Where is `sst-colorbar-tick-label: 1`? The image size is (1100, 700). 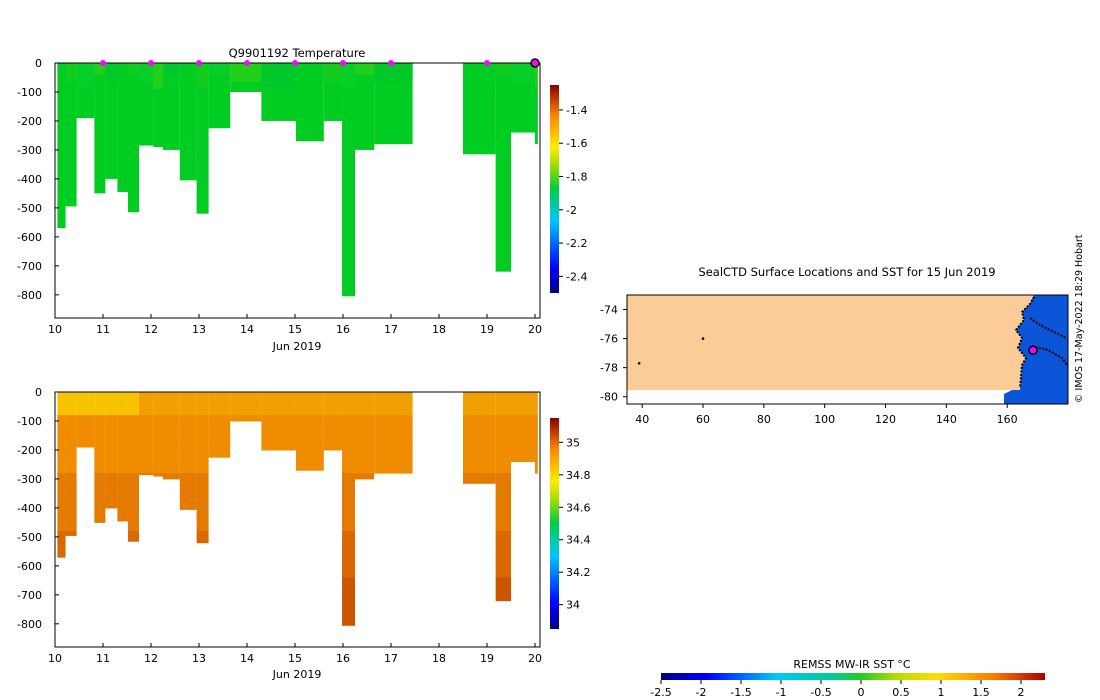 sst-colorbar-tick-label: 1 is located at coordinates (941, 692).